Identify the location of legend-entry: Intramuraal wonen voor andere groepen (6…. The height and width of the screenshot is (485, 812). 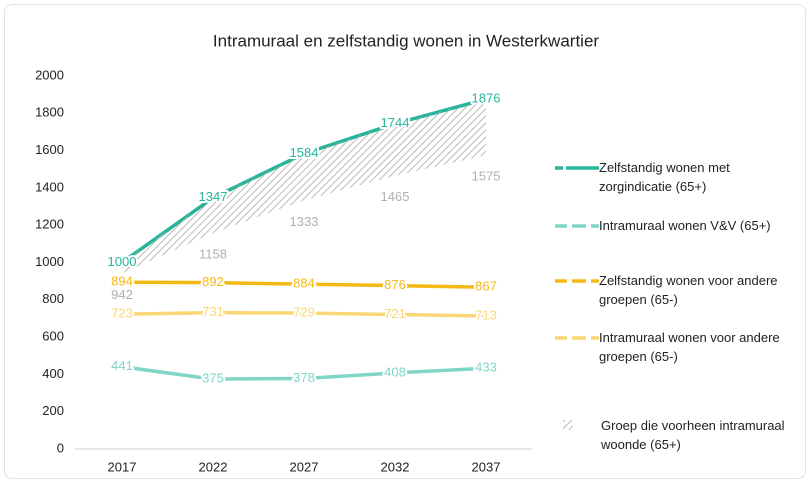
(679, 347).